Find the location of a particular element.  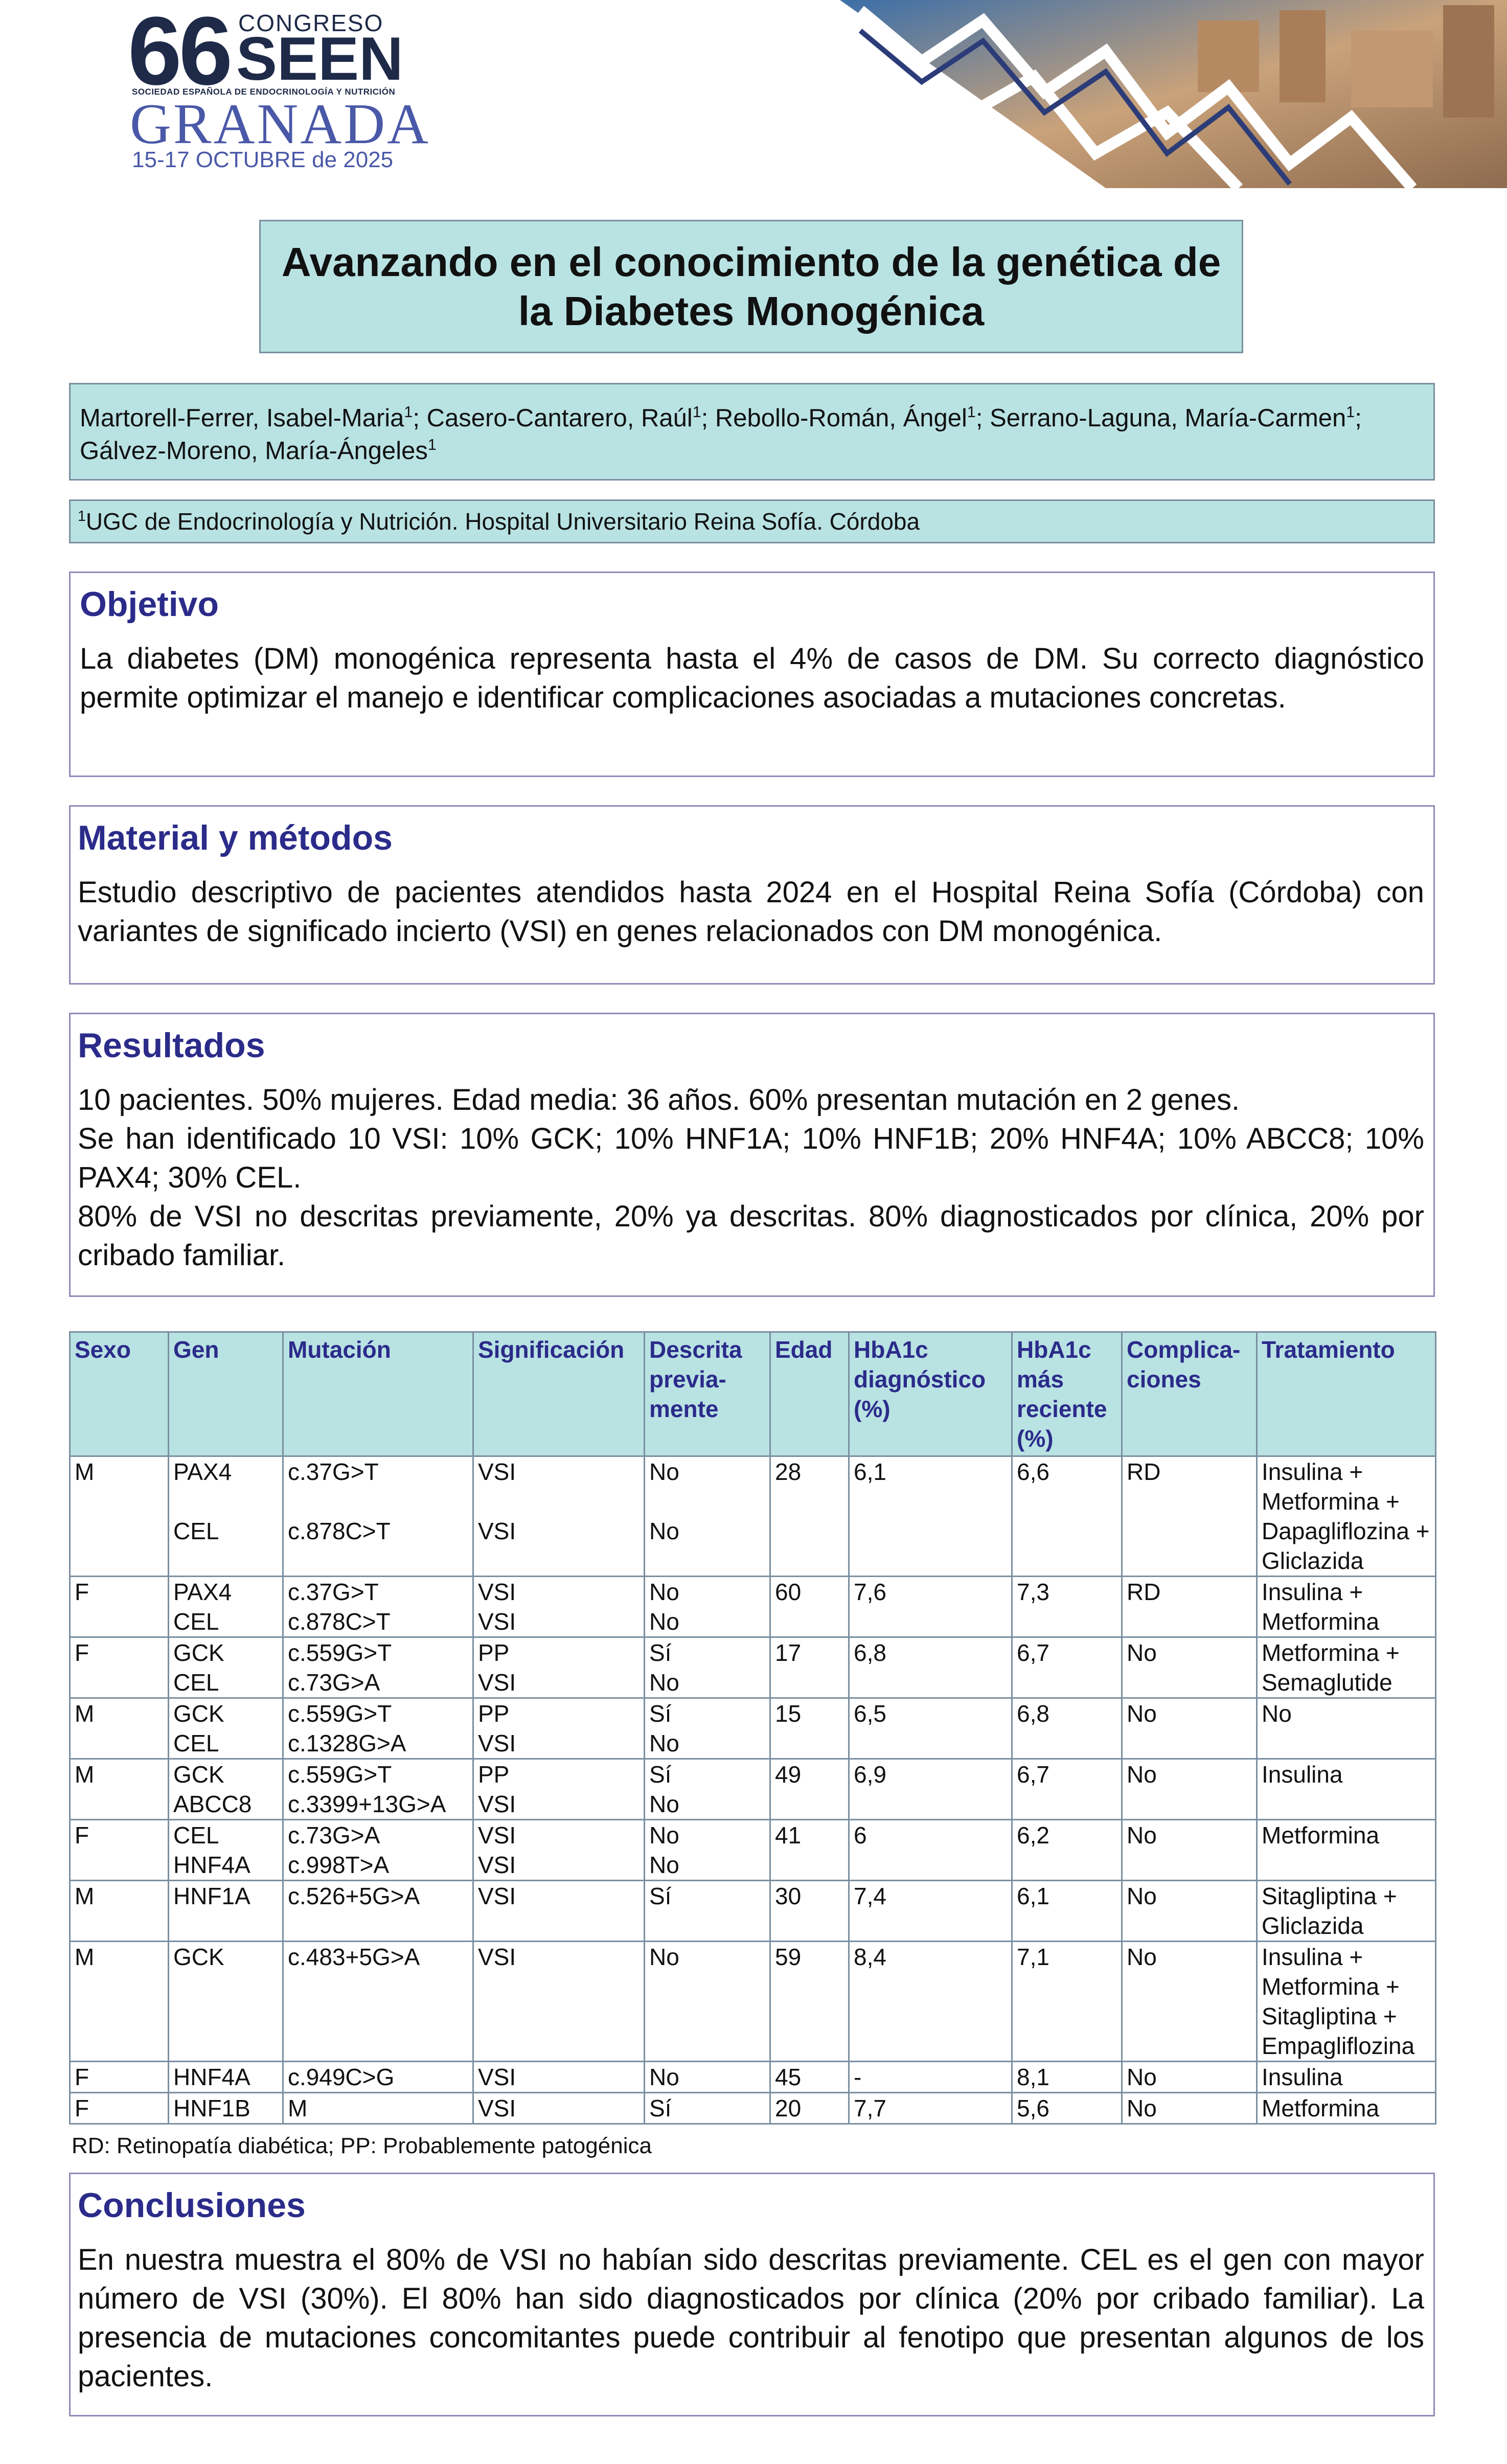

cell-gene: c.526+5G>A is located at coordinates (378, 1911).